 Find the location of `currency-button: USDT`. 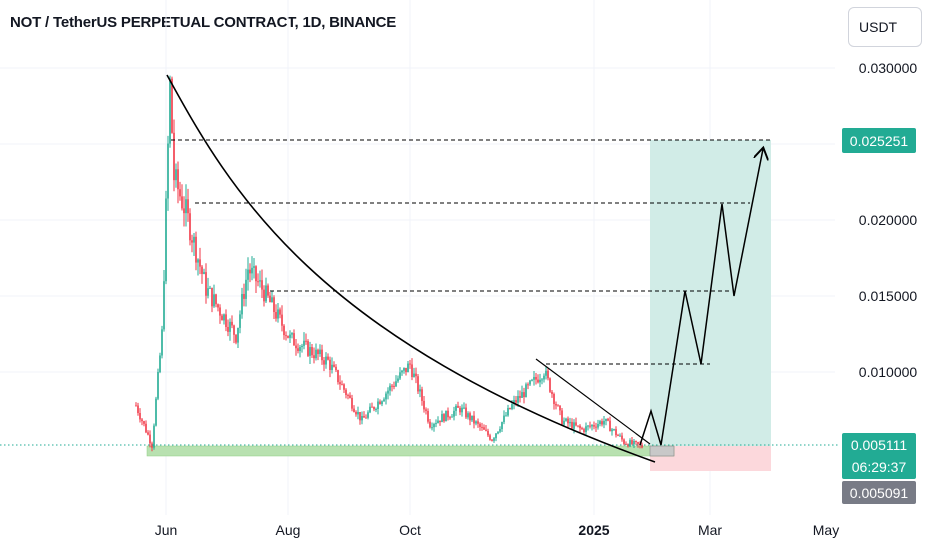

currency-button: USDT is located at coordinates (885, 27).